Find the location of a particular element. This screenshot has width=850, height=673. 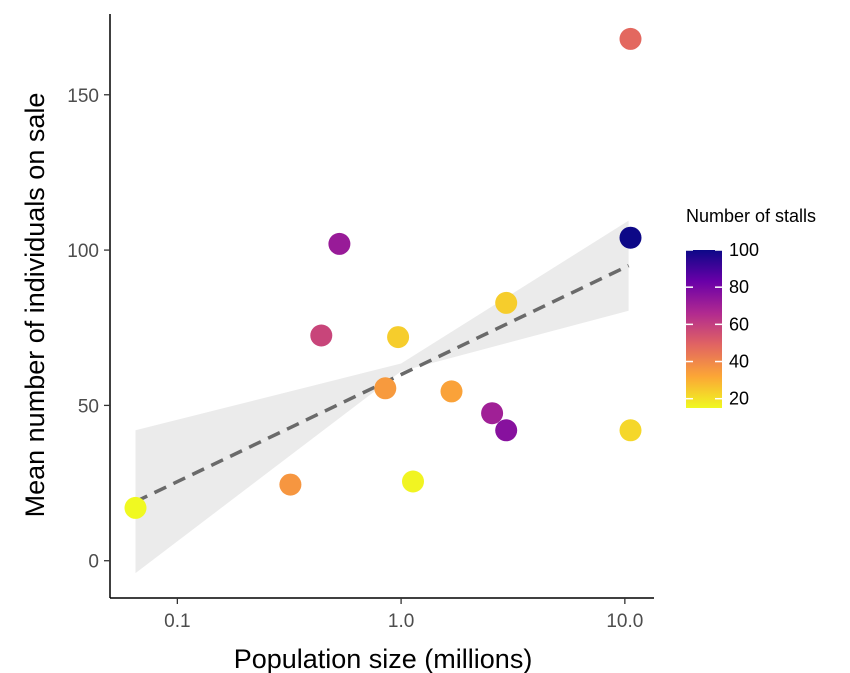

y-tick-label: 0 is located at coordinates (93, 562).